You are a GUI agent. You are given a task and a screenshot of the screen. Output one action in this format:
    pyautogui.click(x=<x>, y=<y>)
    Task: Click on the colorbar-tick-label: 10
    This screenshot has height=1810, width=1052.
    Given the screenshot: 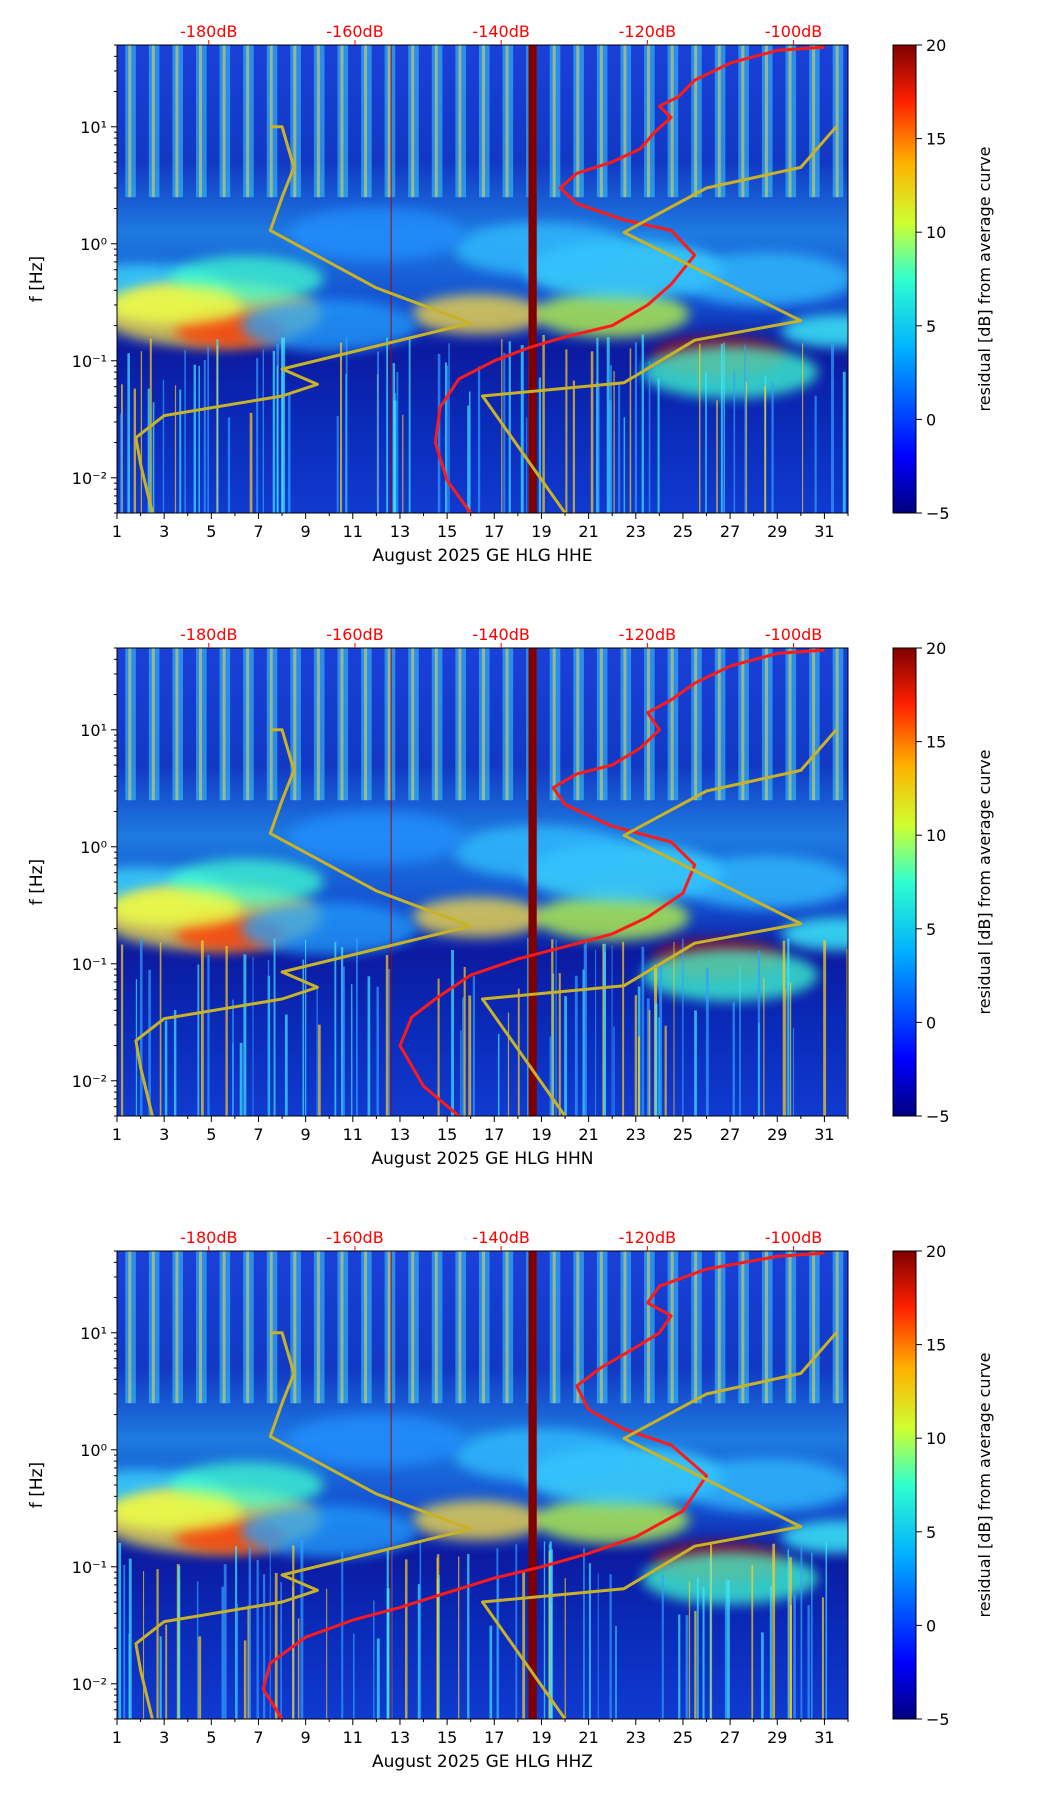 What is the action you would take?
    pyautogui.click(x=936, y=1438)
    